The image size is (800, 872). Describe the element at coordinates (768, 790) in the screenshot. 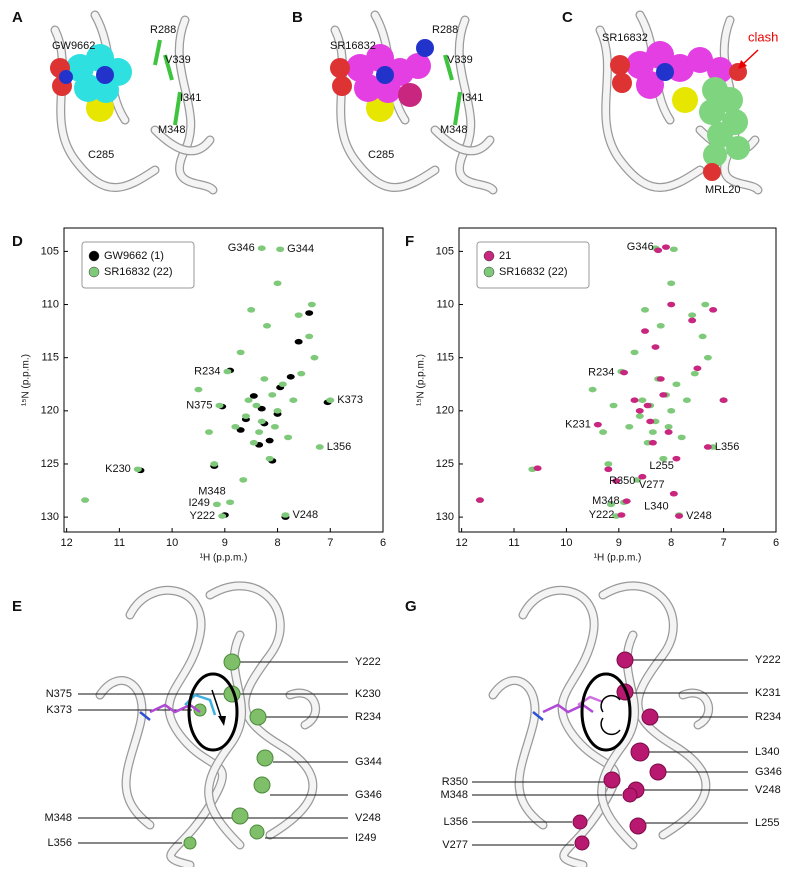

I see `residue-label: V248` at that location.